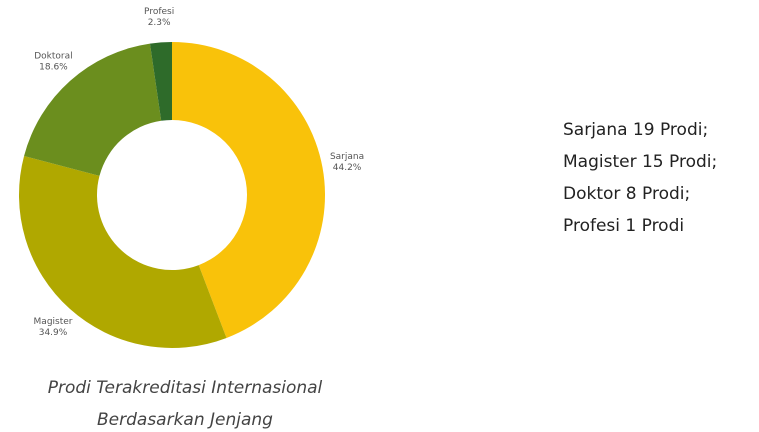 The image size is (759, 432). Describe the element at coordinates (185, 388) in the screenshot. I see `caption: Prodi Terakreditasi Internasional` at that location.